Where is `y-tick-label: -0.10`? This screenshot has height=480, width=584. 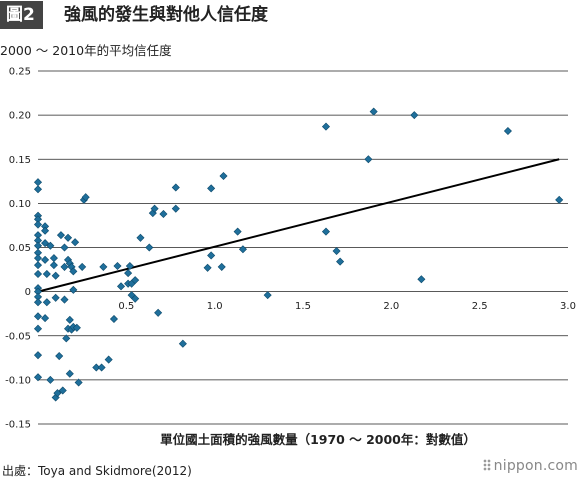 y-tick-label: -0.10 is located at coordinates (18, 380).